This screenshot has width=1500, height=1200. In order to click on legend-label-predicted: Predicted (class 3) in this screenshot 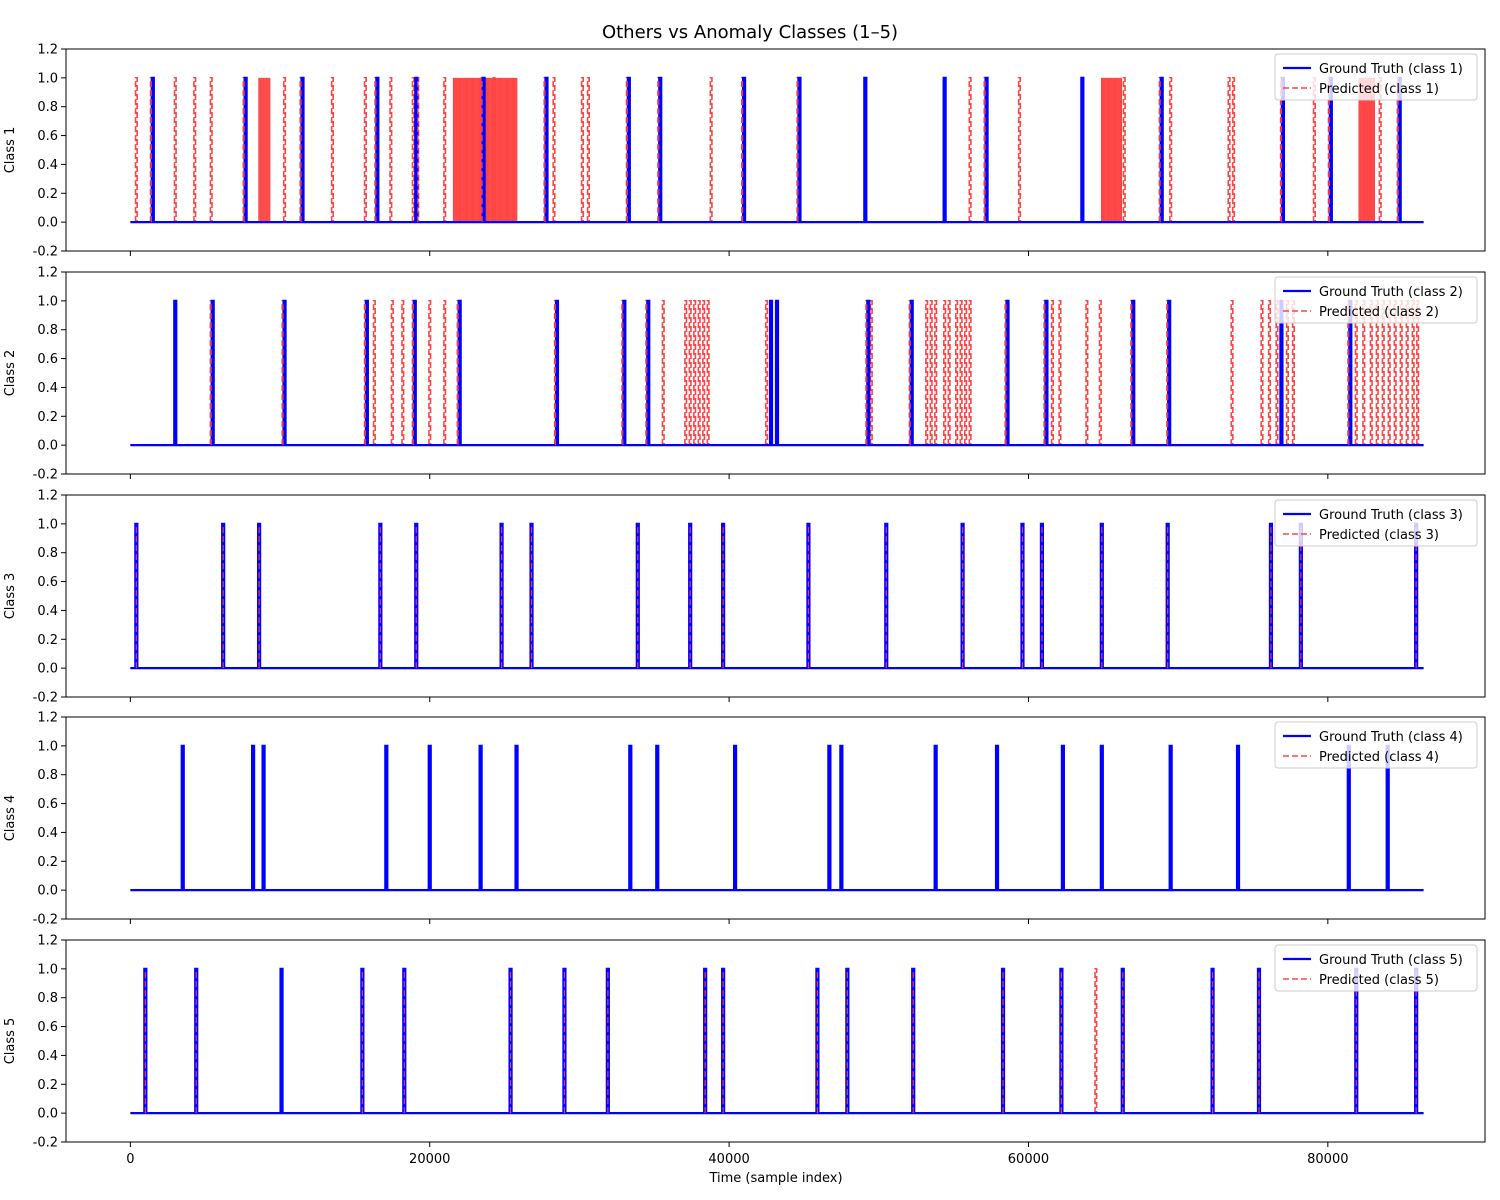, I will do `click(1379, 535)`.